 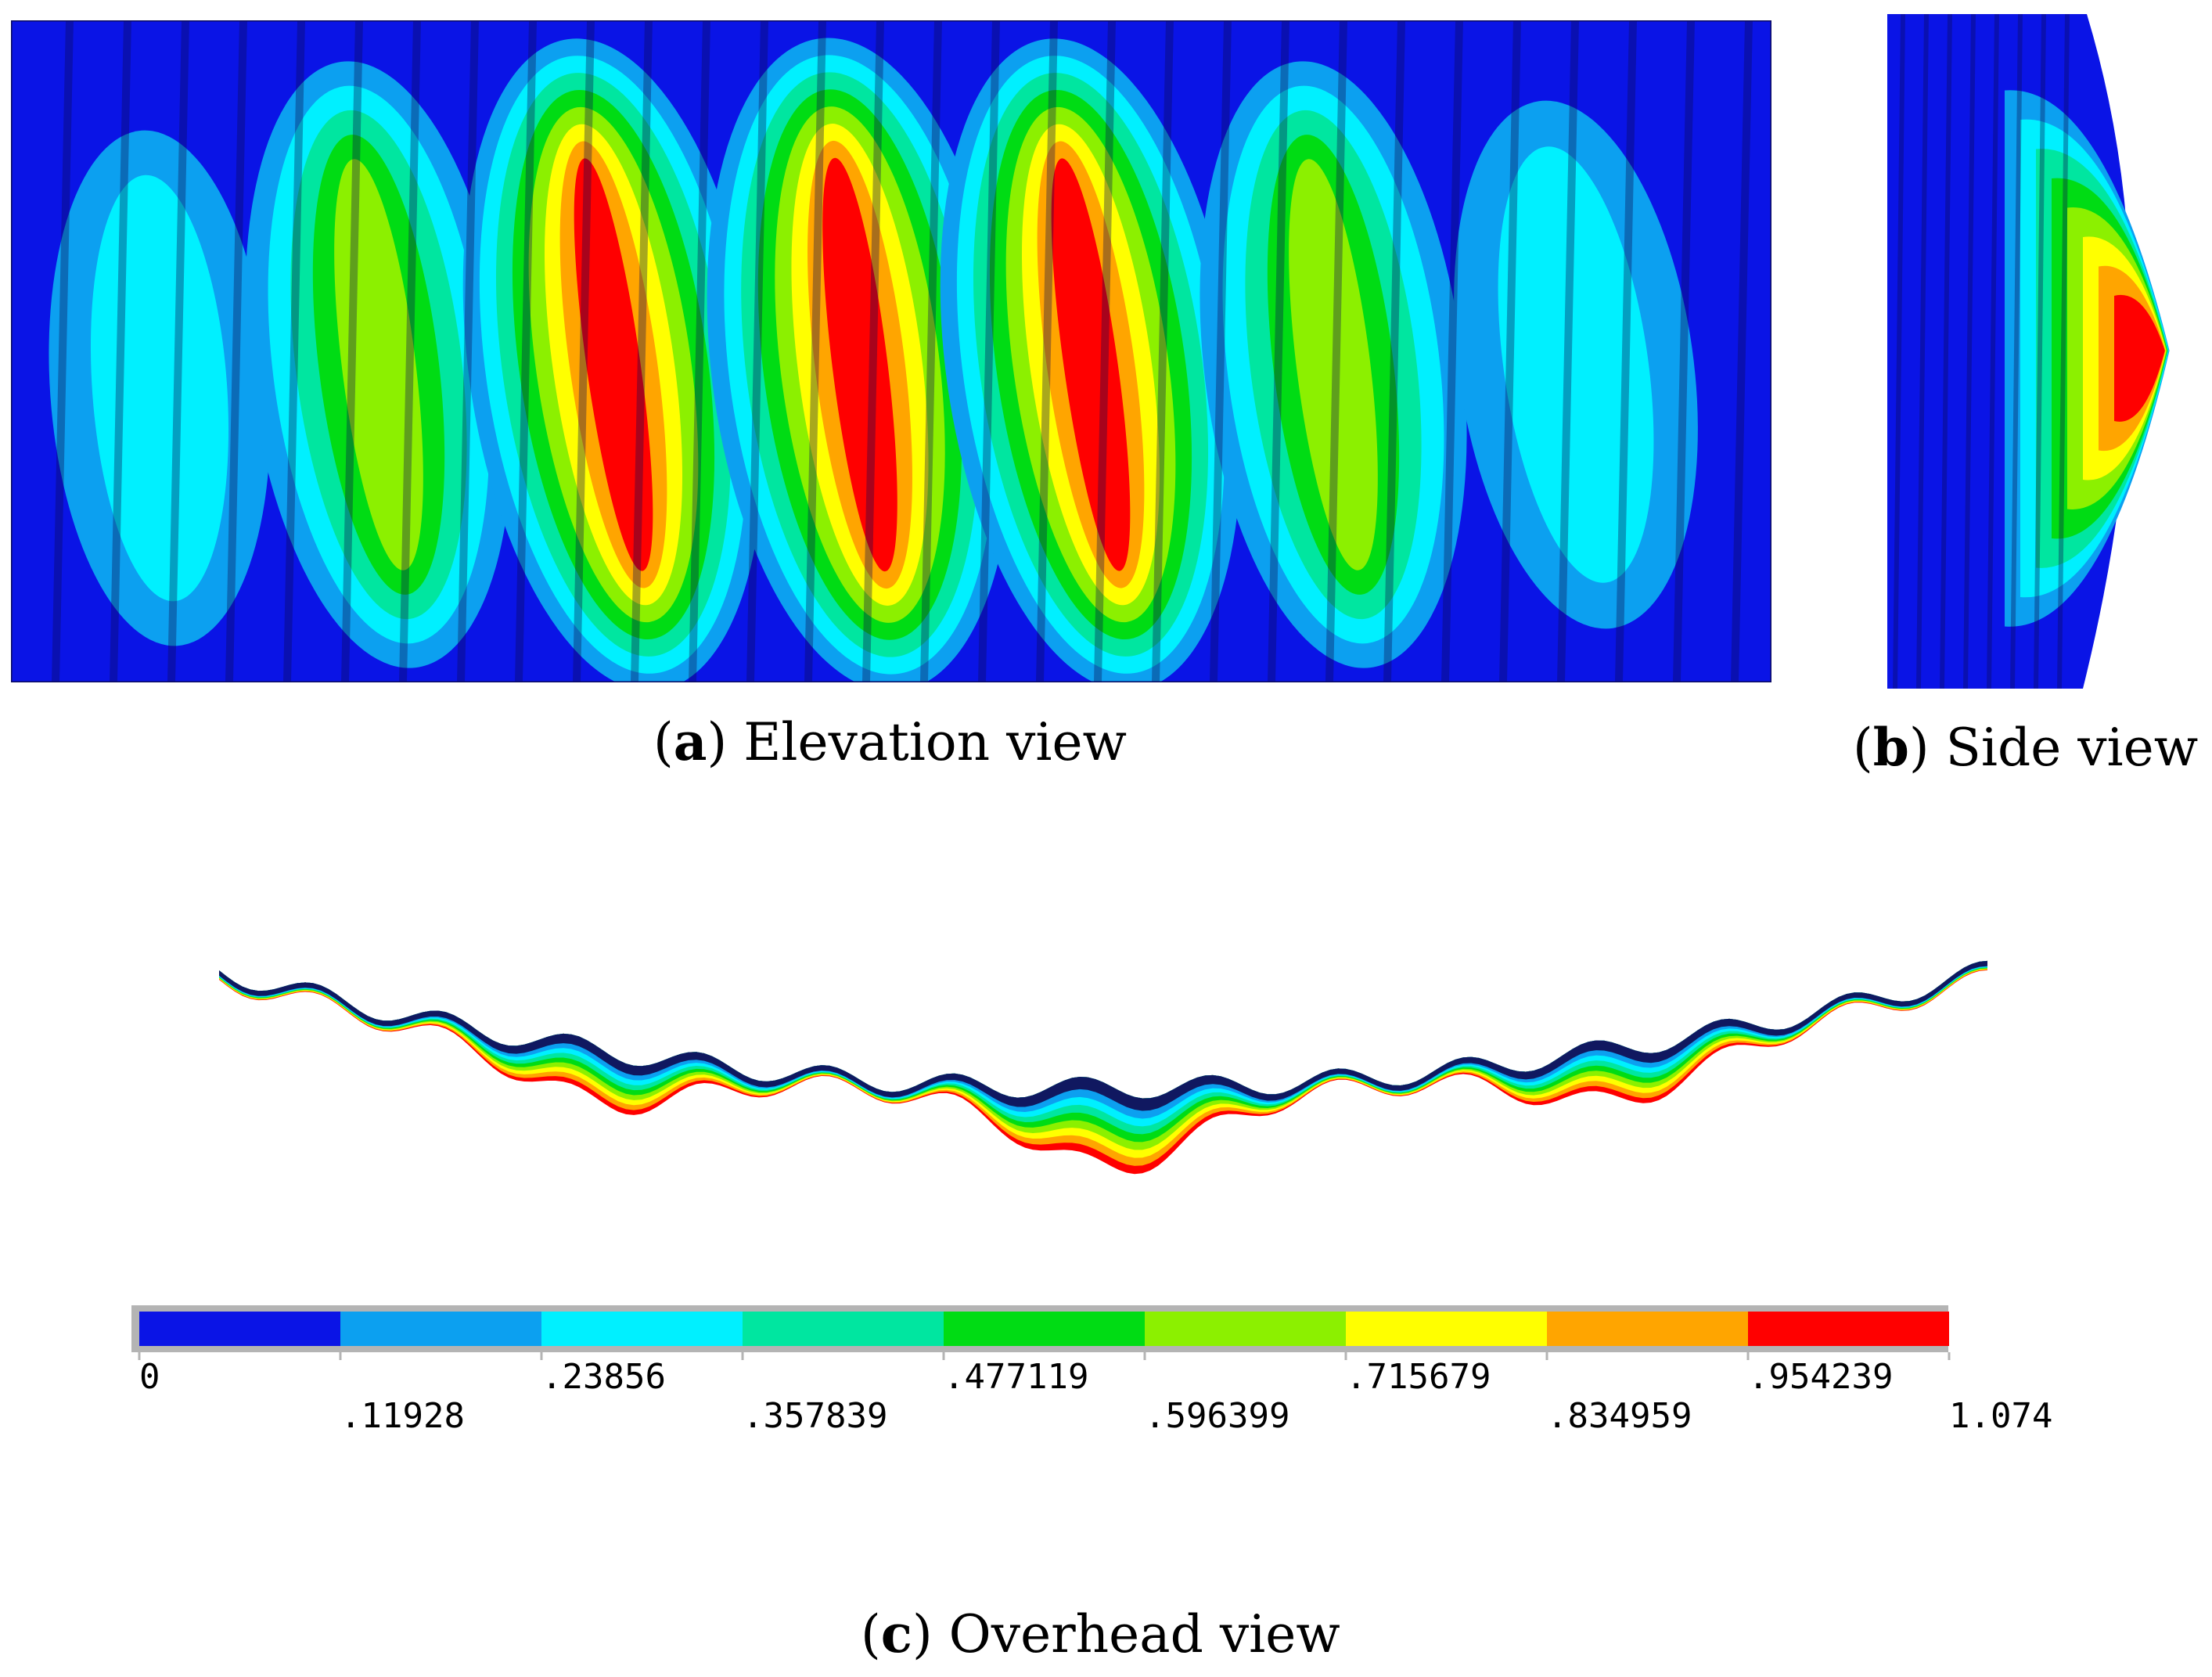 What do you see at coordinates (603, 1377) in the screenshot?
I see `legend-tick-label: .23856` at bounding box center [603, 1377].